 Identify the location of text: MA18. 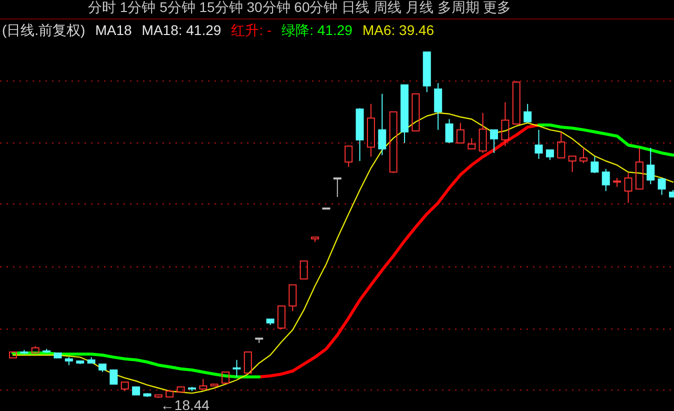
(113, 30).